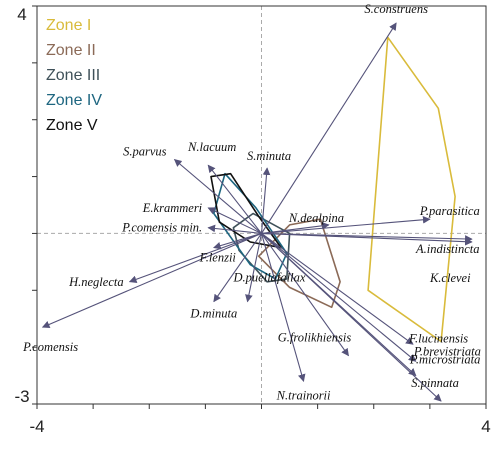  I want to click on y-tick-label: 4, so click(21, 14).